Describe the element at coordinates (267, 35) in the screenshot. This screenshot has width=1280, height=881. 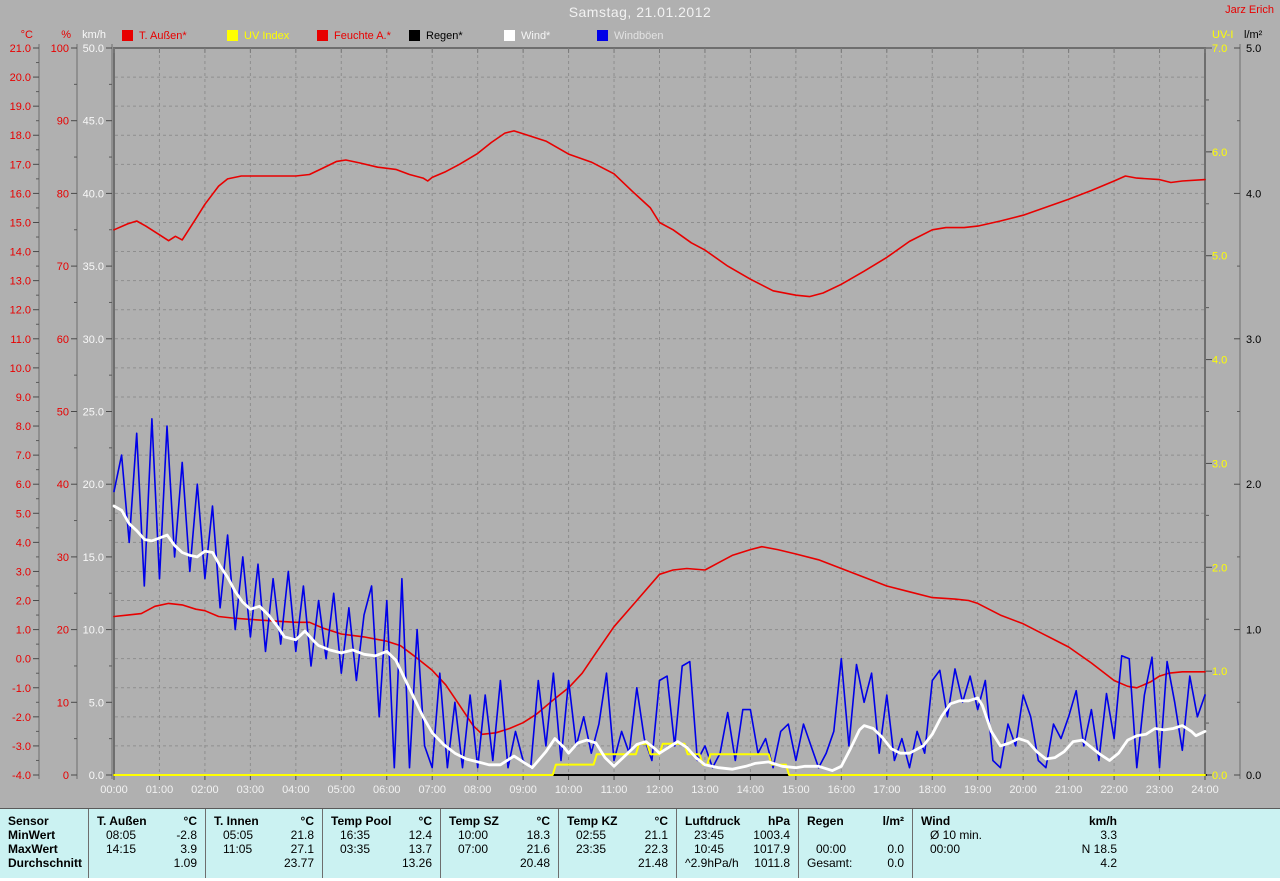
I see `legend-label: UV Index` at that location.